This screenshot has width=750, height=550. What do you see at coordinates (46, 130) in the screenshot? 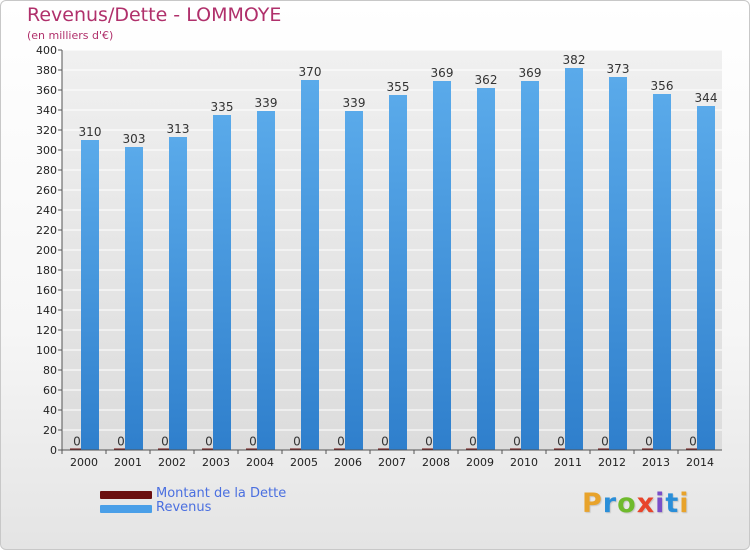
I see `y-tick-label: 320` at bounding box center [46, 130].